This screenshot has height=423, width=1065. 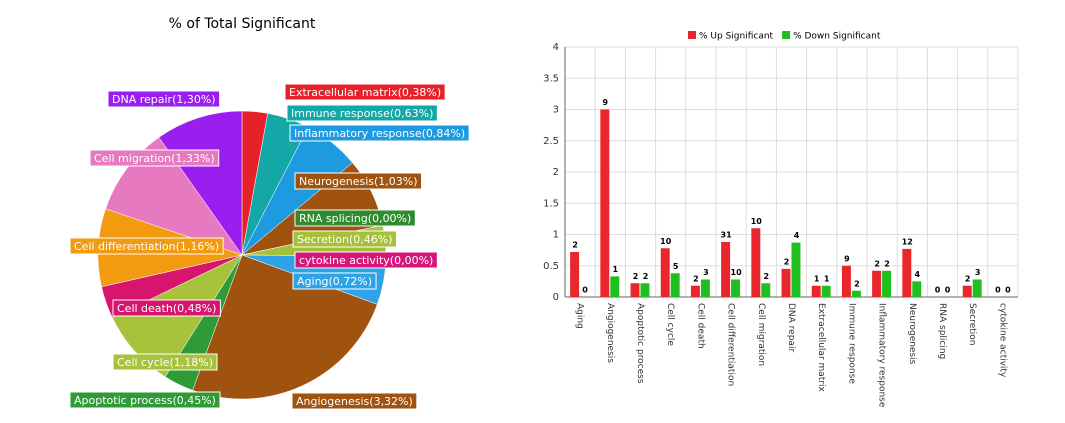 I want to click on y-tick-label: 2, so click(x=556, y=172).